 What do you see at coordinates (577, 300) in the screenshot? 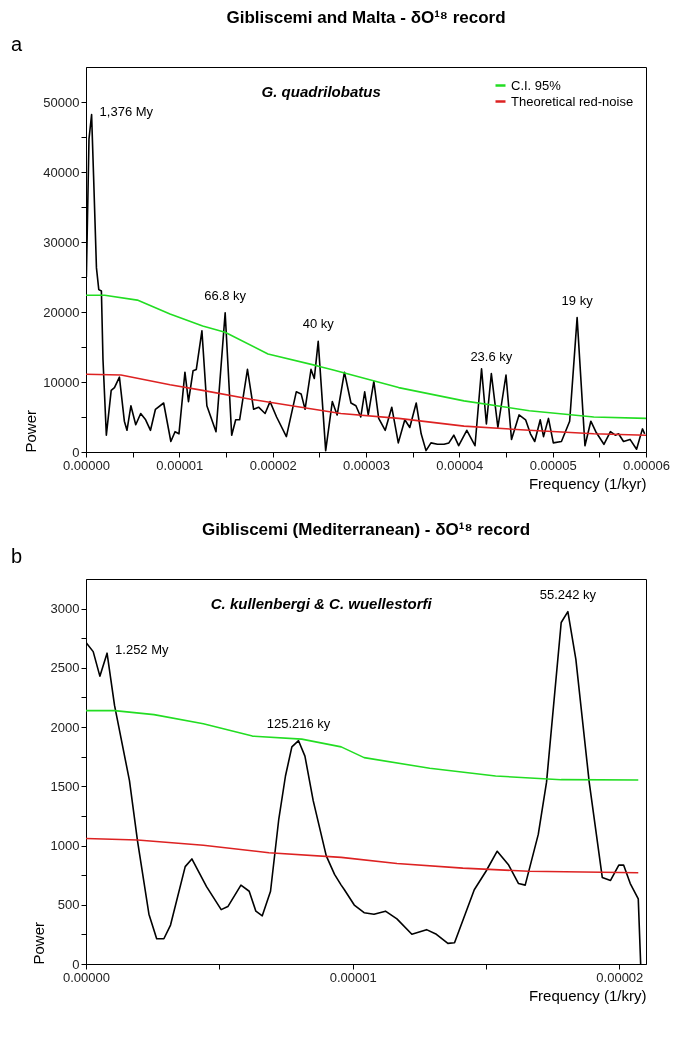
I see `annotation: 19 ky` at bounding box center [577, 300].